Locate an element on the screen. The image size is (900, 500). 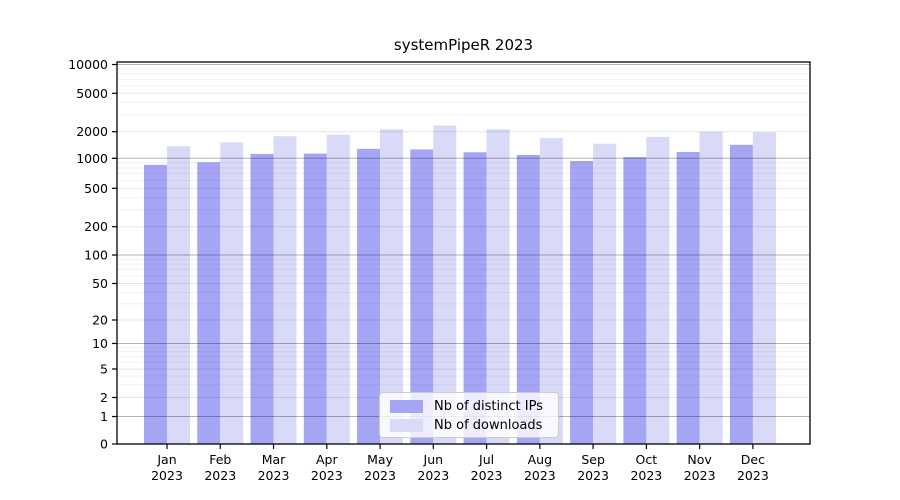
legend-swatch-downloads is located at coordinates (406, 425).